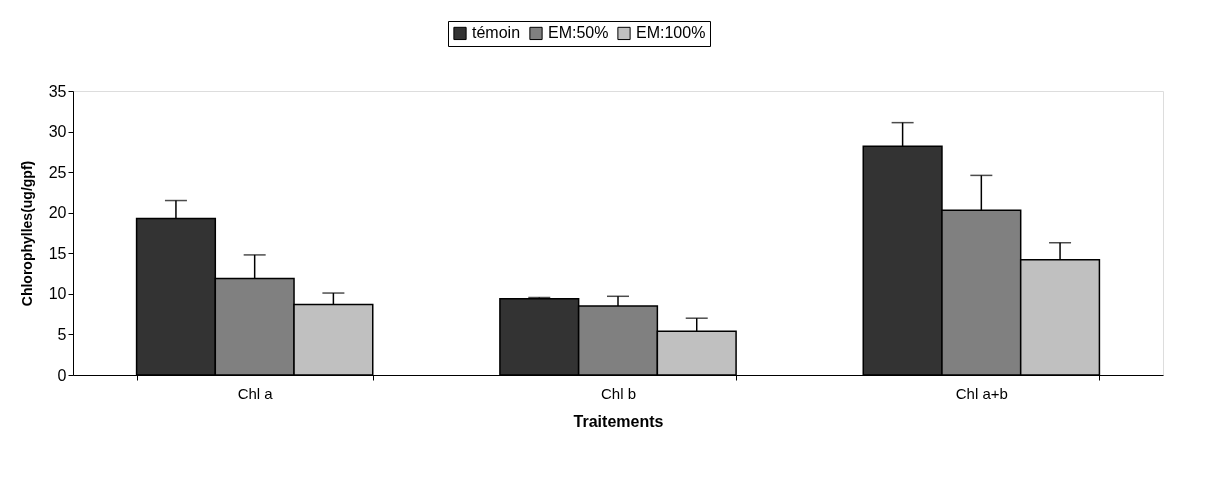 The width and height of the screenshot is (1221, 477). Describe the element at coordinates (57, 294) in the screenshot. I see `y-tick-label: 10` at that location.